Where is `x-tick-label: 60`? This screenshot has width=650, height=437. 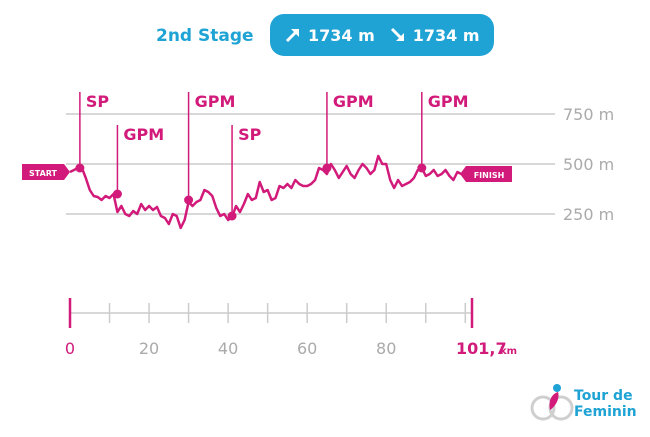 x-tick-label: 60 is located at coordinates (307, 348).